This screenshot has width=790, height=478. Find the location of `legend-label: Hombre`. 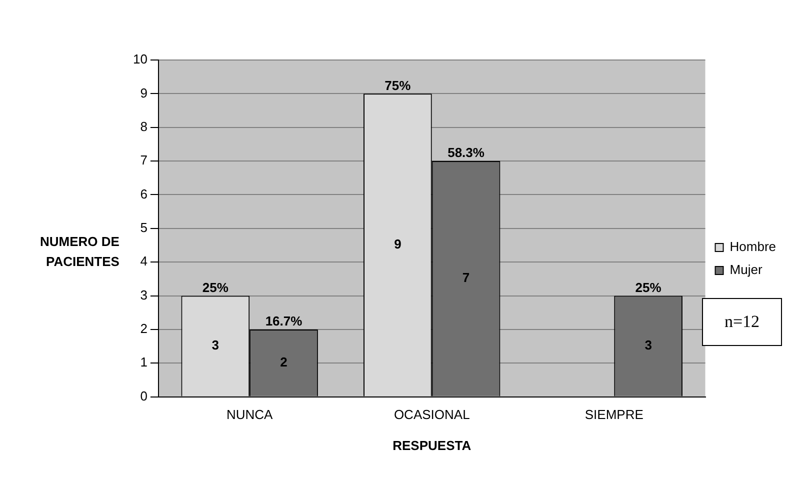

legend-label: Hombre is located at coordinates (753, 246).